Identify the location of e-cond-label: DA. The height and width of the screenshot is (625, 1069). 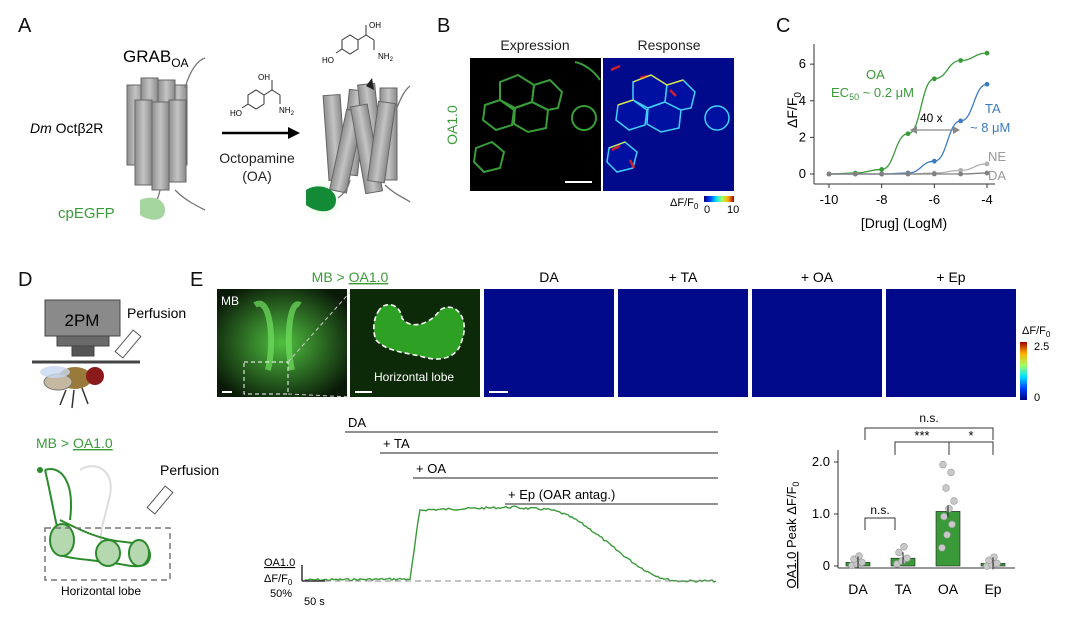
(549, 277).